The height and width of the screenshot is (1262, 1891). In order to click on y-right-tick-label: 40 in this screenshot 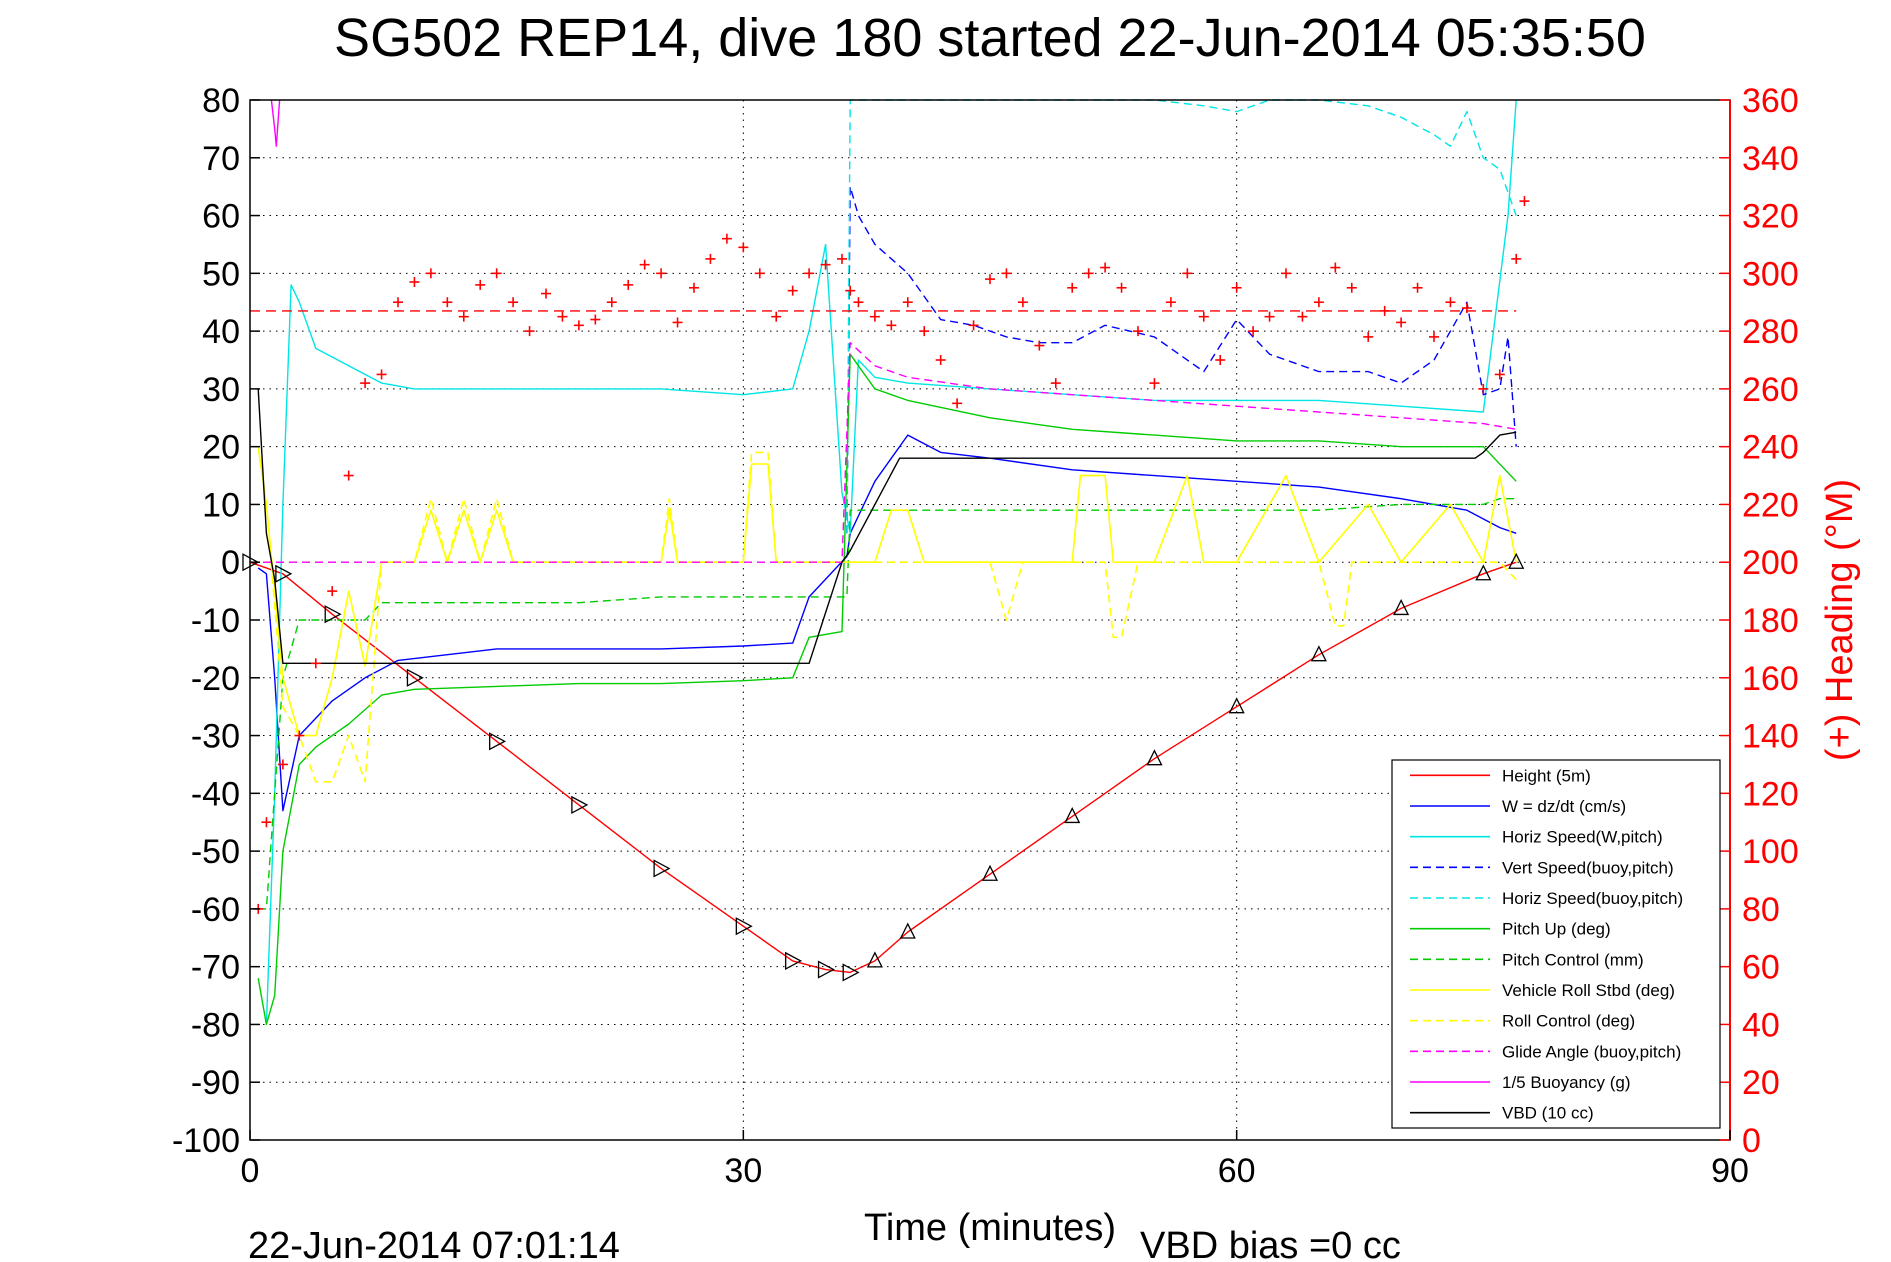, I will do `click(1761, 1025)`.